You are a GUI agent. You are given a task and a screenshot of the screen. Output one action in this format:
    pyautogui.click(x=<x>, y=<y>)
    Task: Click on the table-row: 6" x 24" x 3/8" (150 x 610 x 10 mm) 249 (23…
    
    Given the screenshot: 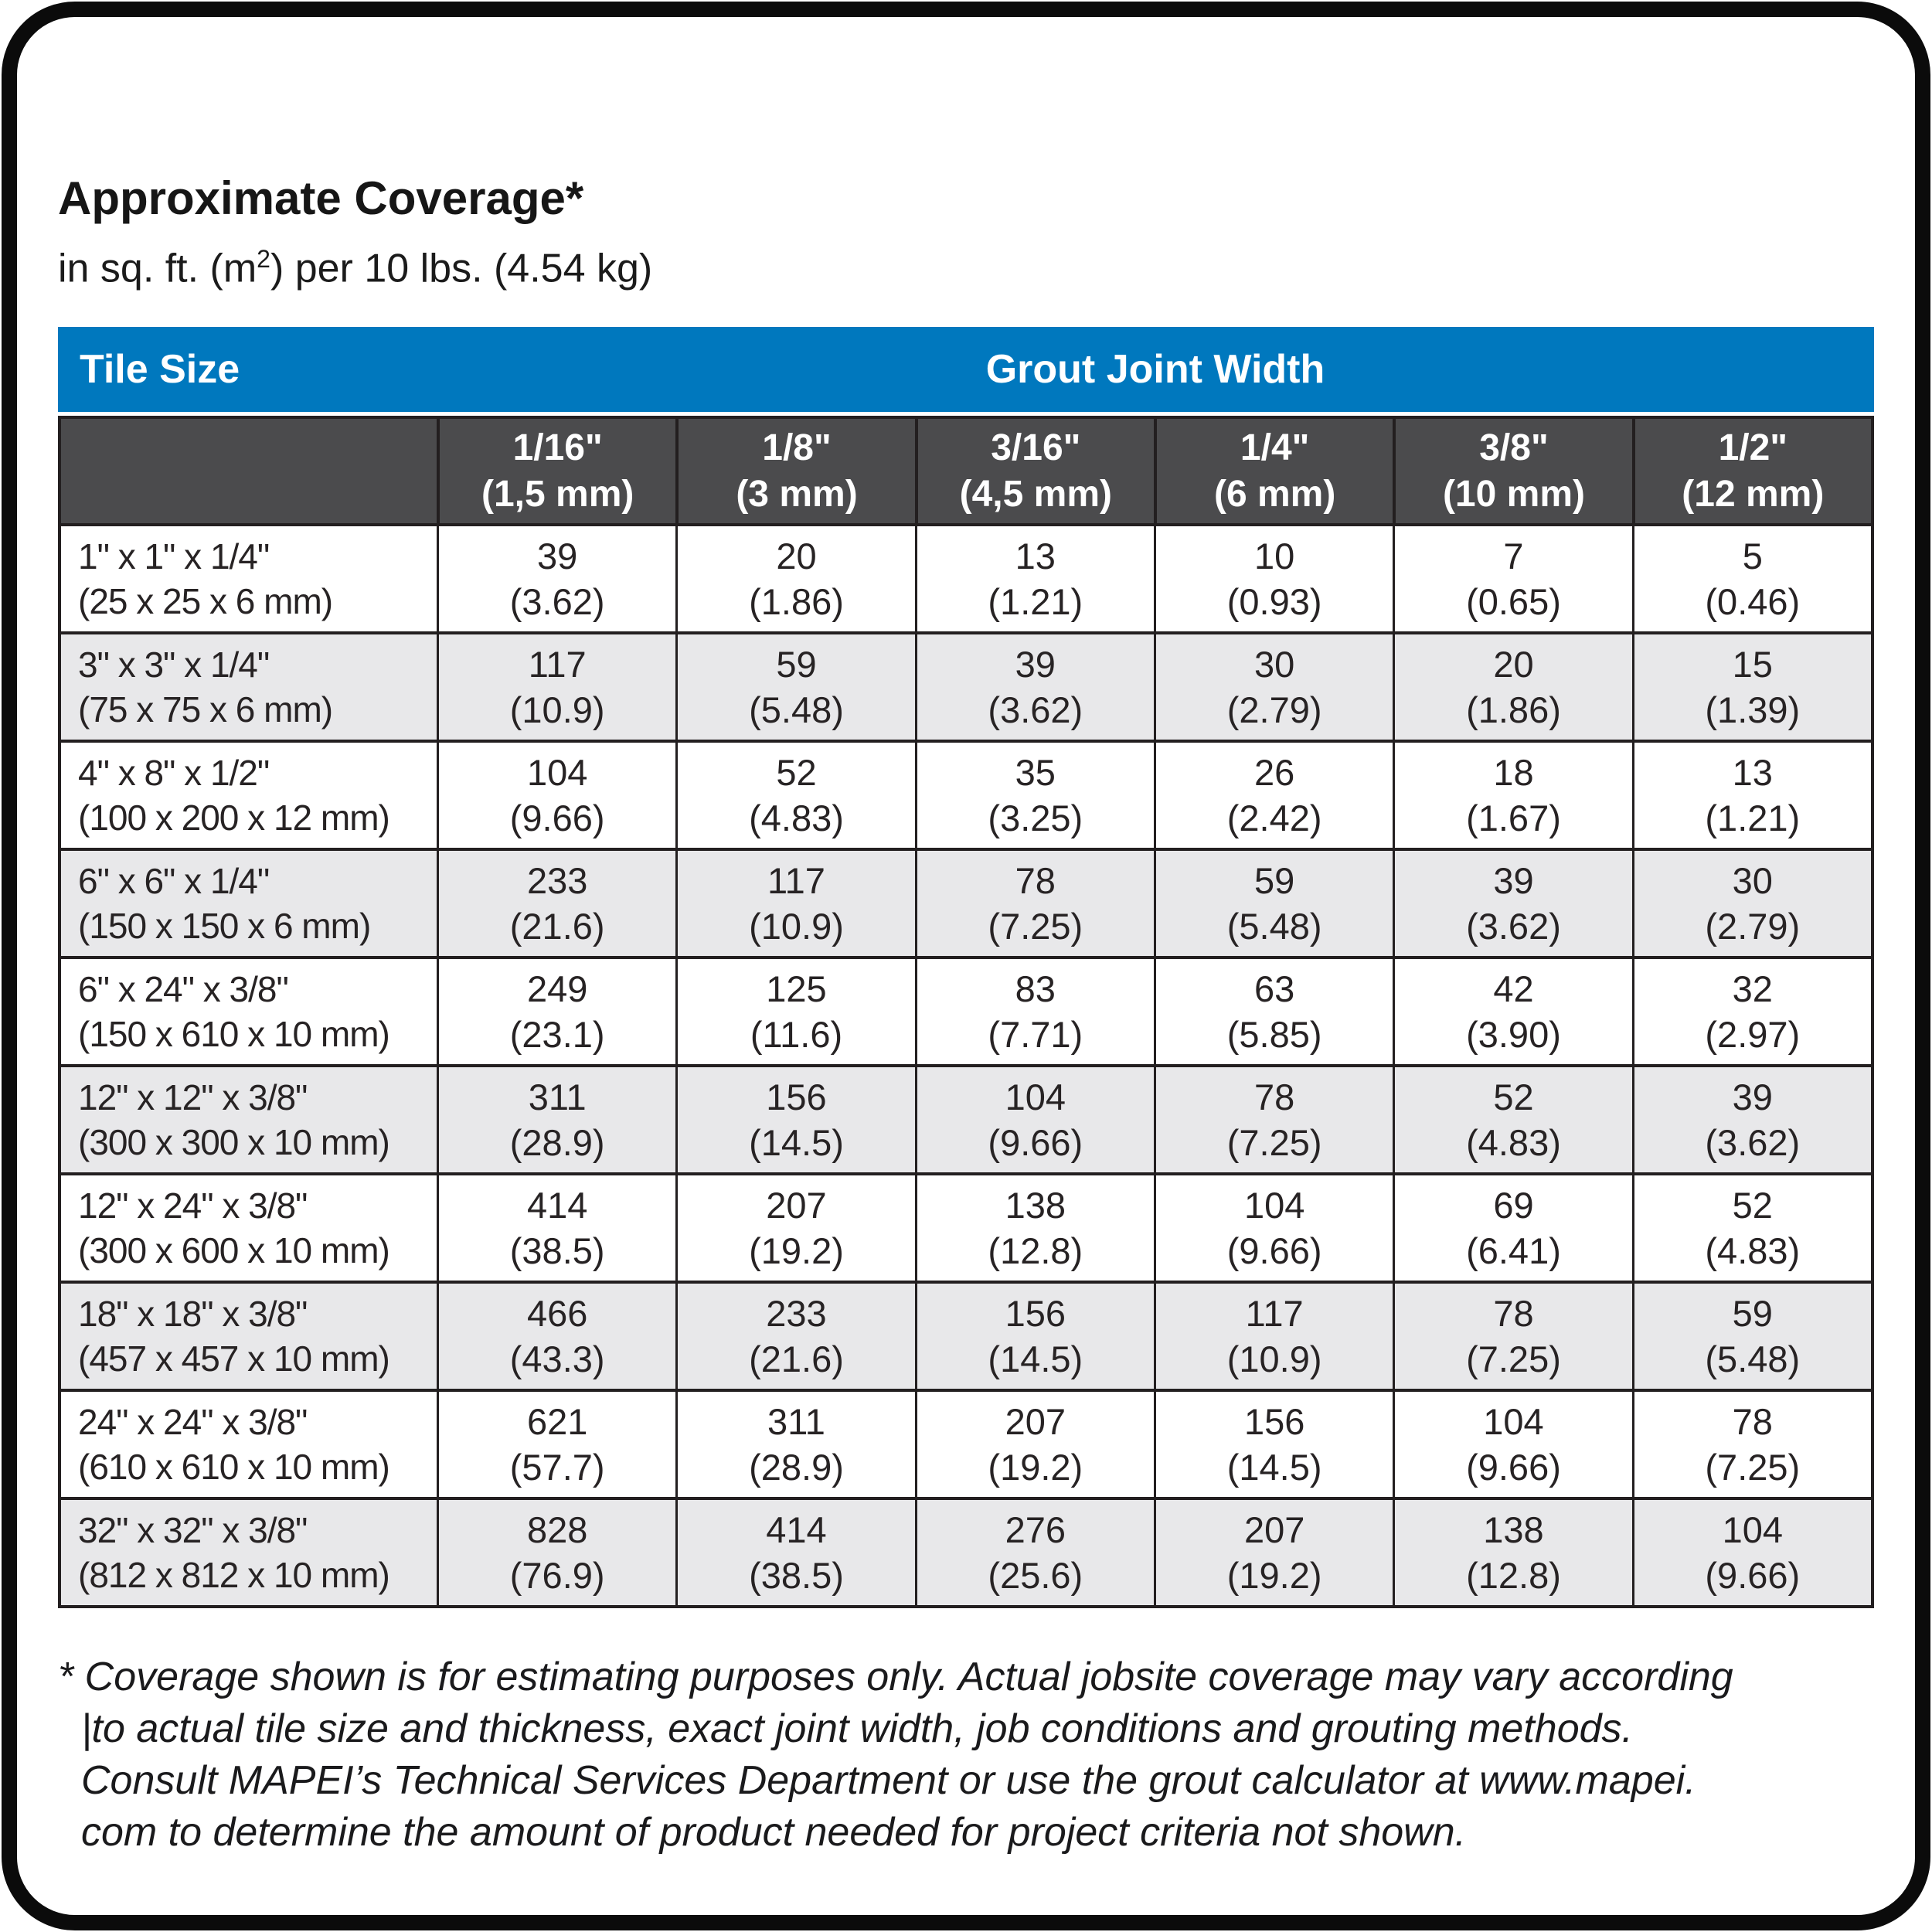 What is the action you would take?
    pyautogui.click(x=966, y=1011)
    